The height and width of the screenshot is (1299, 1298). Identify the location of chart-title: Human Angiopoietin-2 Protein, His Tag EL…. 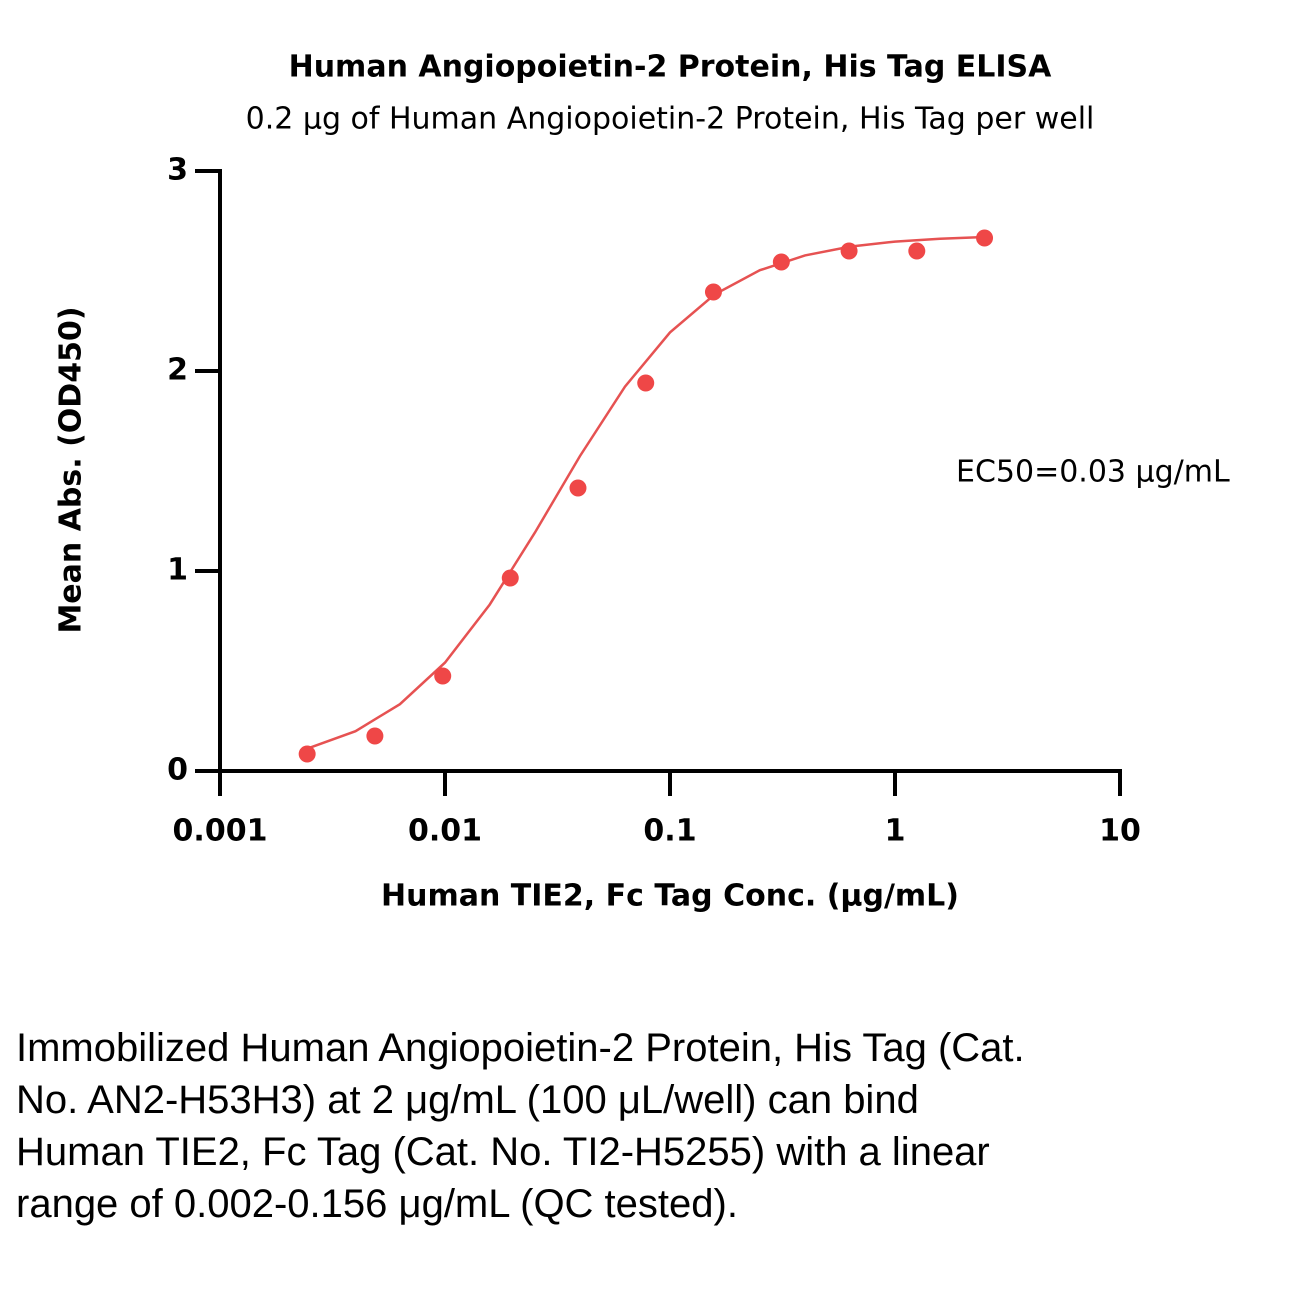
(671, 67).